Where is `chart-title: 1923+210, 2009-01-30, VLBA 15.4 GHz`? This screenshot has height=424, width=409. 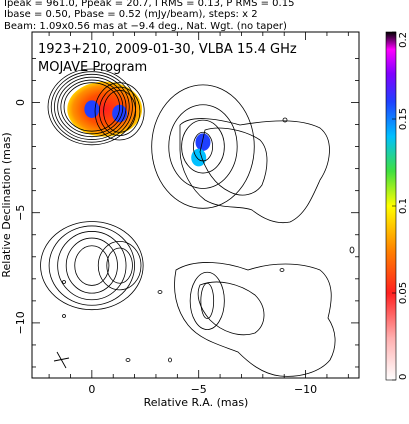 chart-title: 1923+210, 2009-01-30, VLBA 15.4 GHz is located at coordinates (167, 49).